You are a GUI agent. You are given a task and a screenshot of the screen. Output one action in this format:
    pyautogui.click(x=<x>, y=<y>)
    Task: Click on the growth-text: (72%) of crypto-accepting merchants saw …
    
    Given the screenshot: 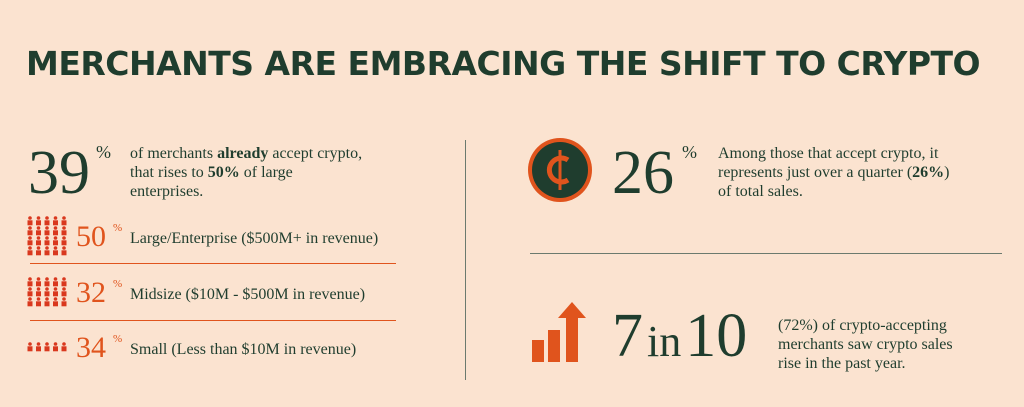 What is the action you would take?
    pyautogui.click(x=865, y=344)
    